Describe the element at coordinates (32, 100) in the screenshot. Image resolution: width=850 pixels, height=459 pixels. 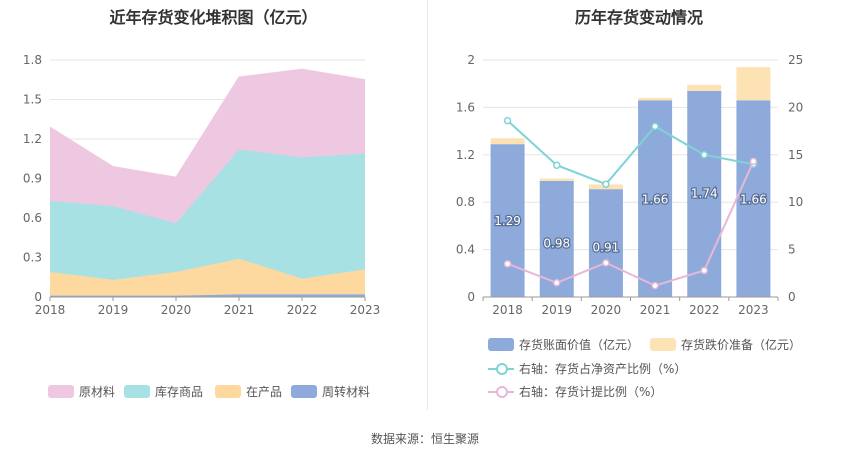
I see `y-tick-label: 1.5` at that location.